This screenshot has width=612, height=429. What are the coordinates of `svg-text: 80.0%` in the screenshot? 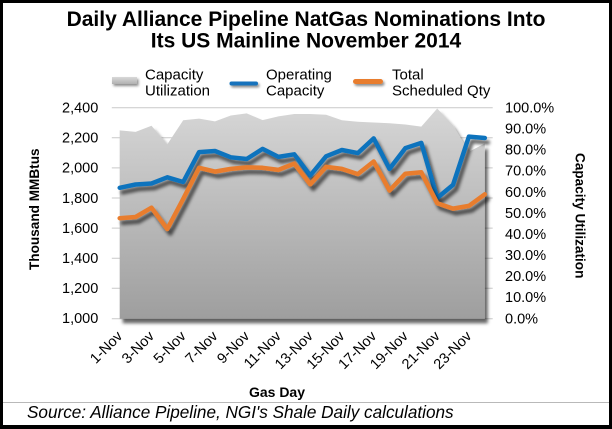 It's located at (525, 151).